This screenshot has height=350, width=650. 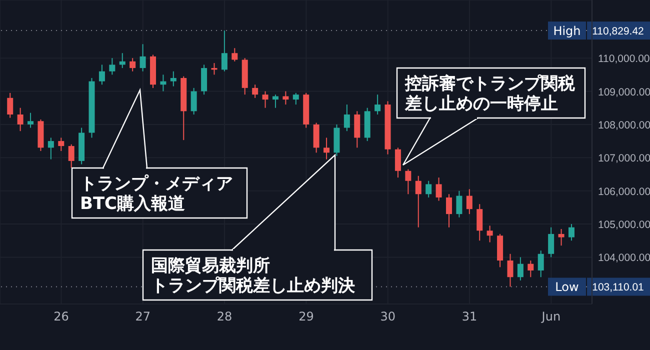 I want to click on y-tick-label: 104,000.00, so click(x=624, y=258).